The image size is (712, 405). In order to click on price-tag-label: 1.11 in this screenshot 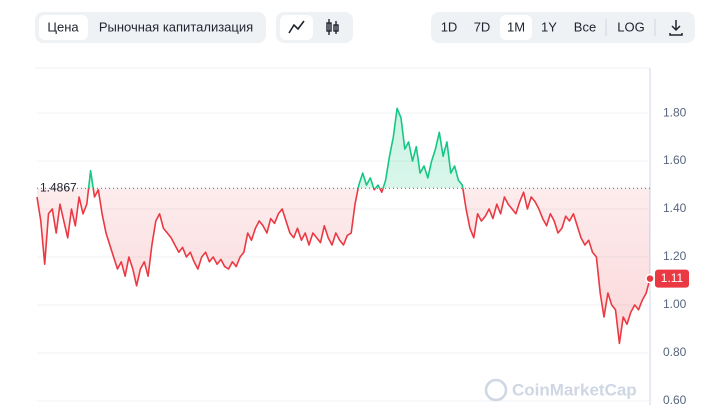, I will do `click(672, 278)`.